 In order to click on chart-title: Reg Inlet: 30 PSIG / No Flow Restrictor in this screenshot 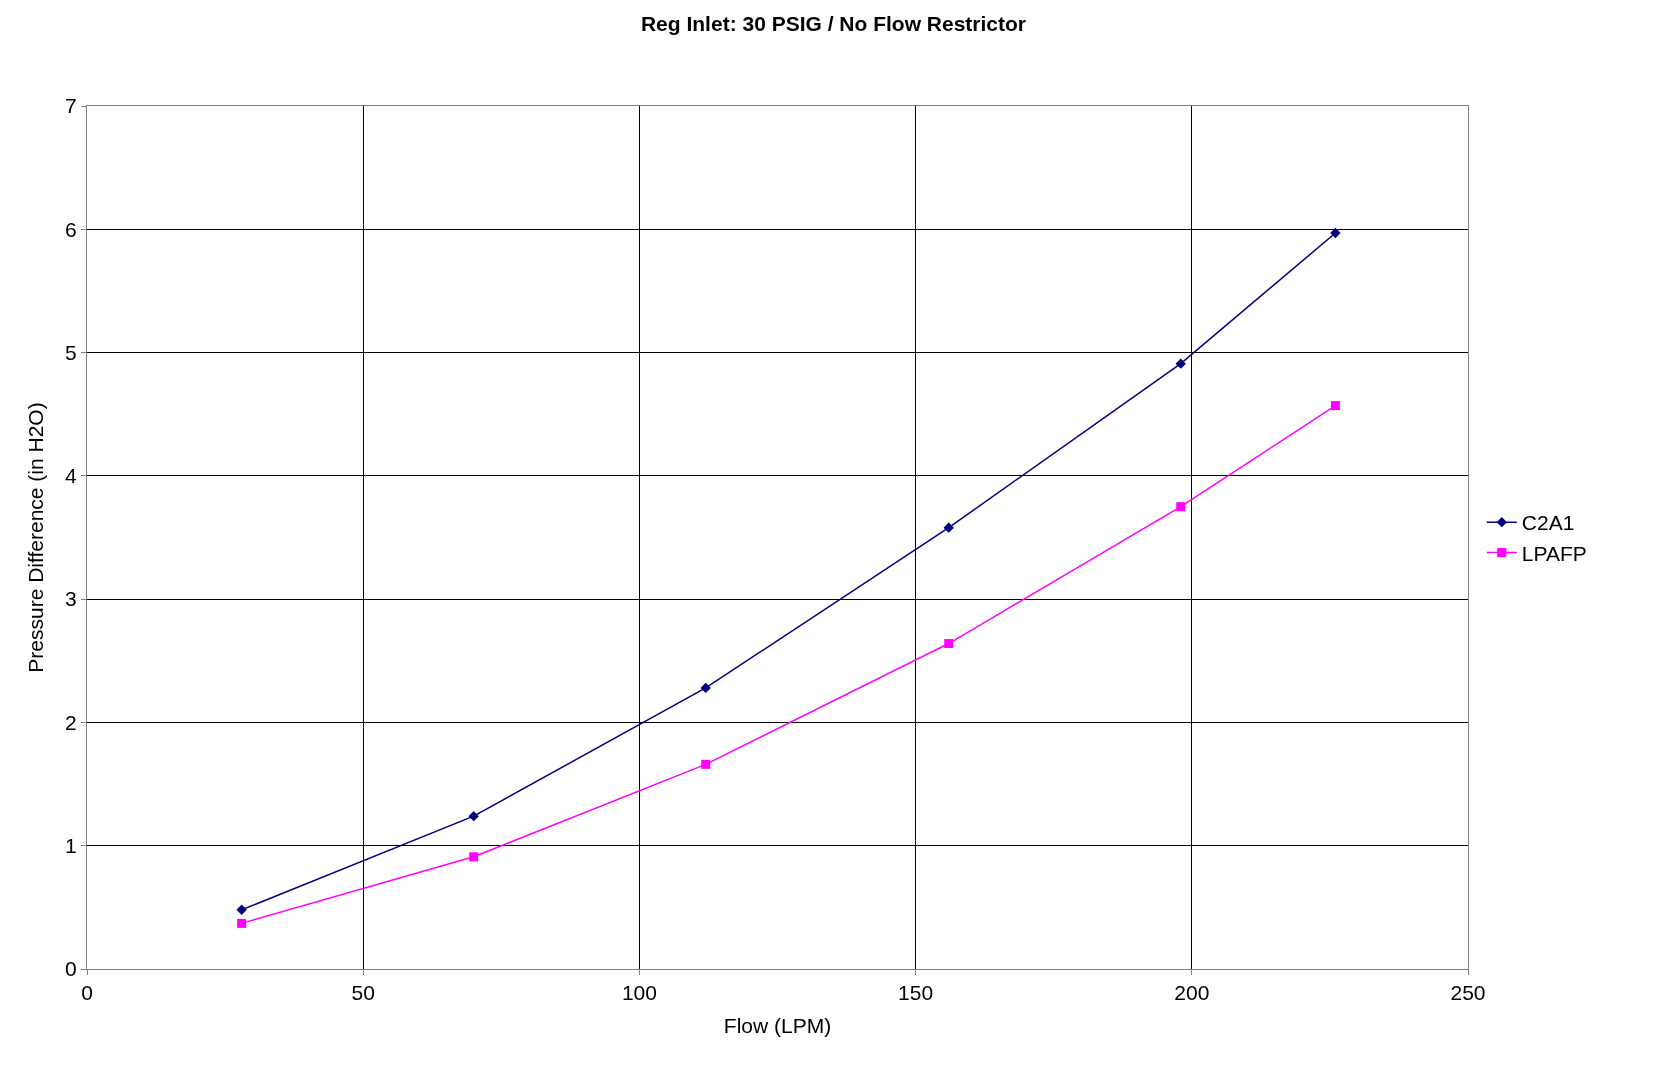, I will do `click(833, 23)`.